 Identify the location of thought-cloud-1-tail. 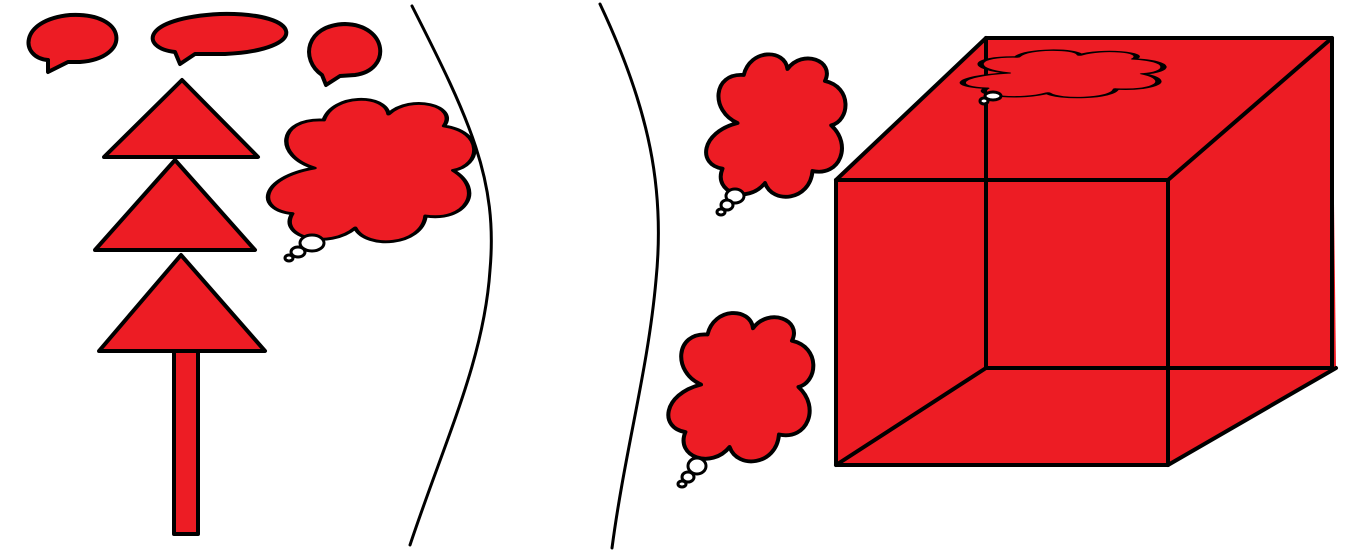
(304, 248).